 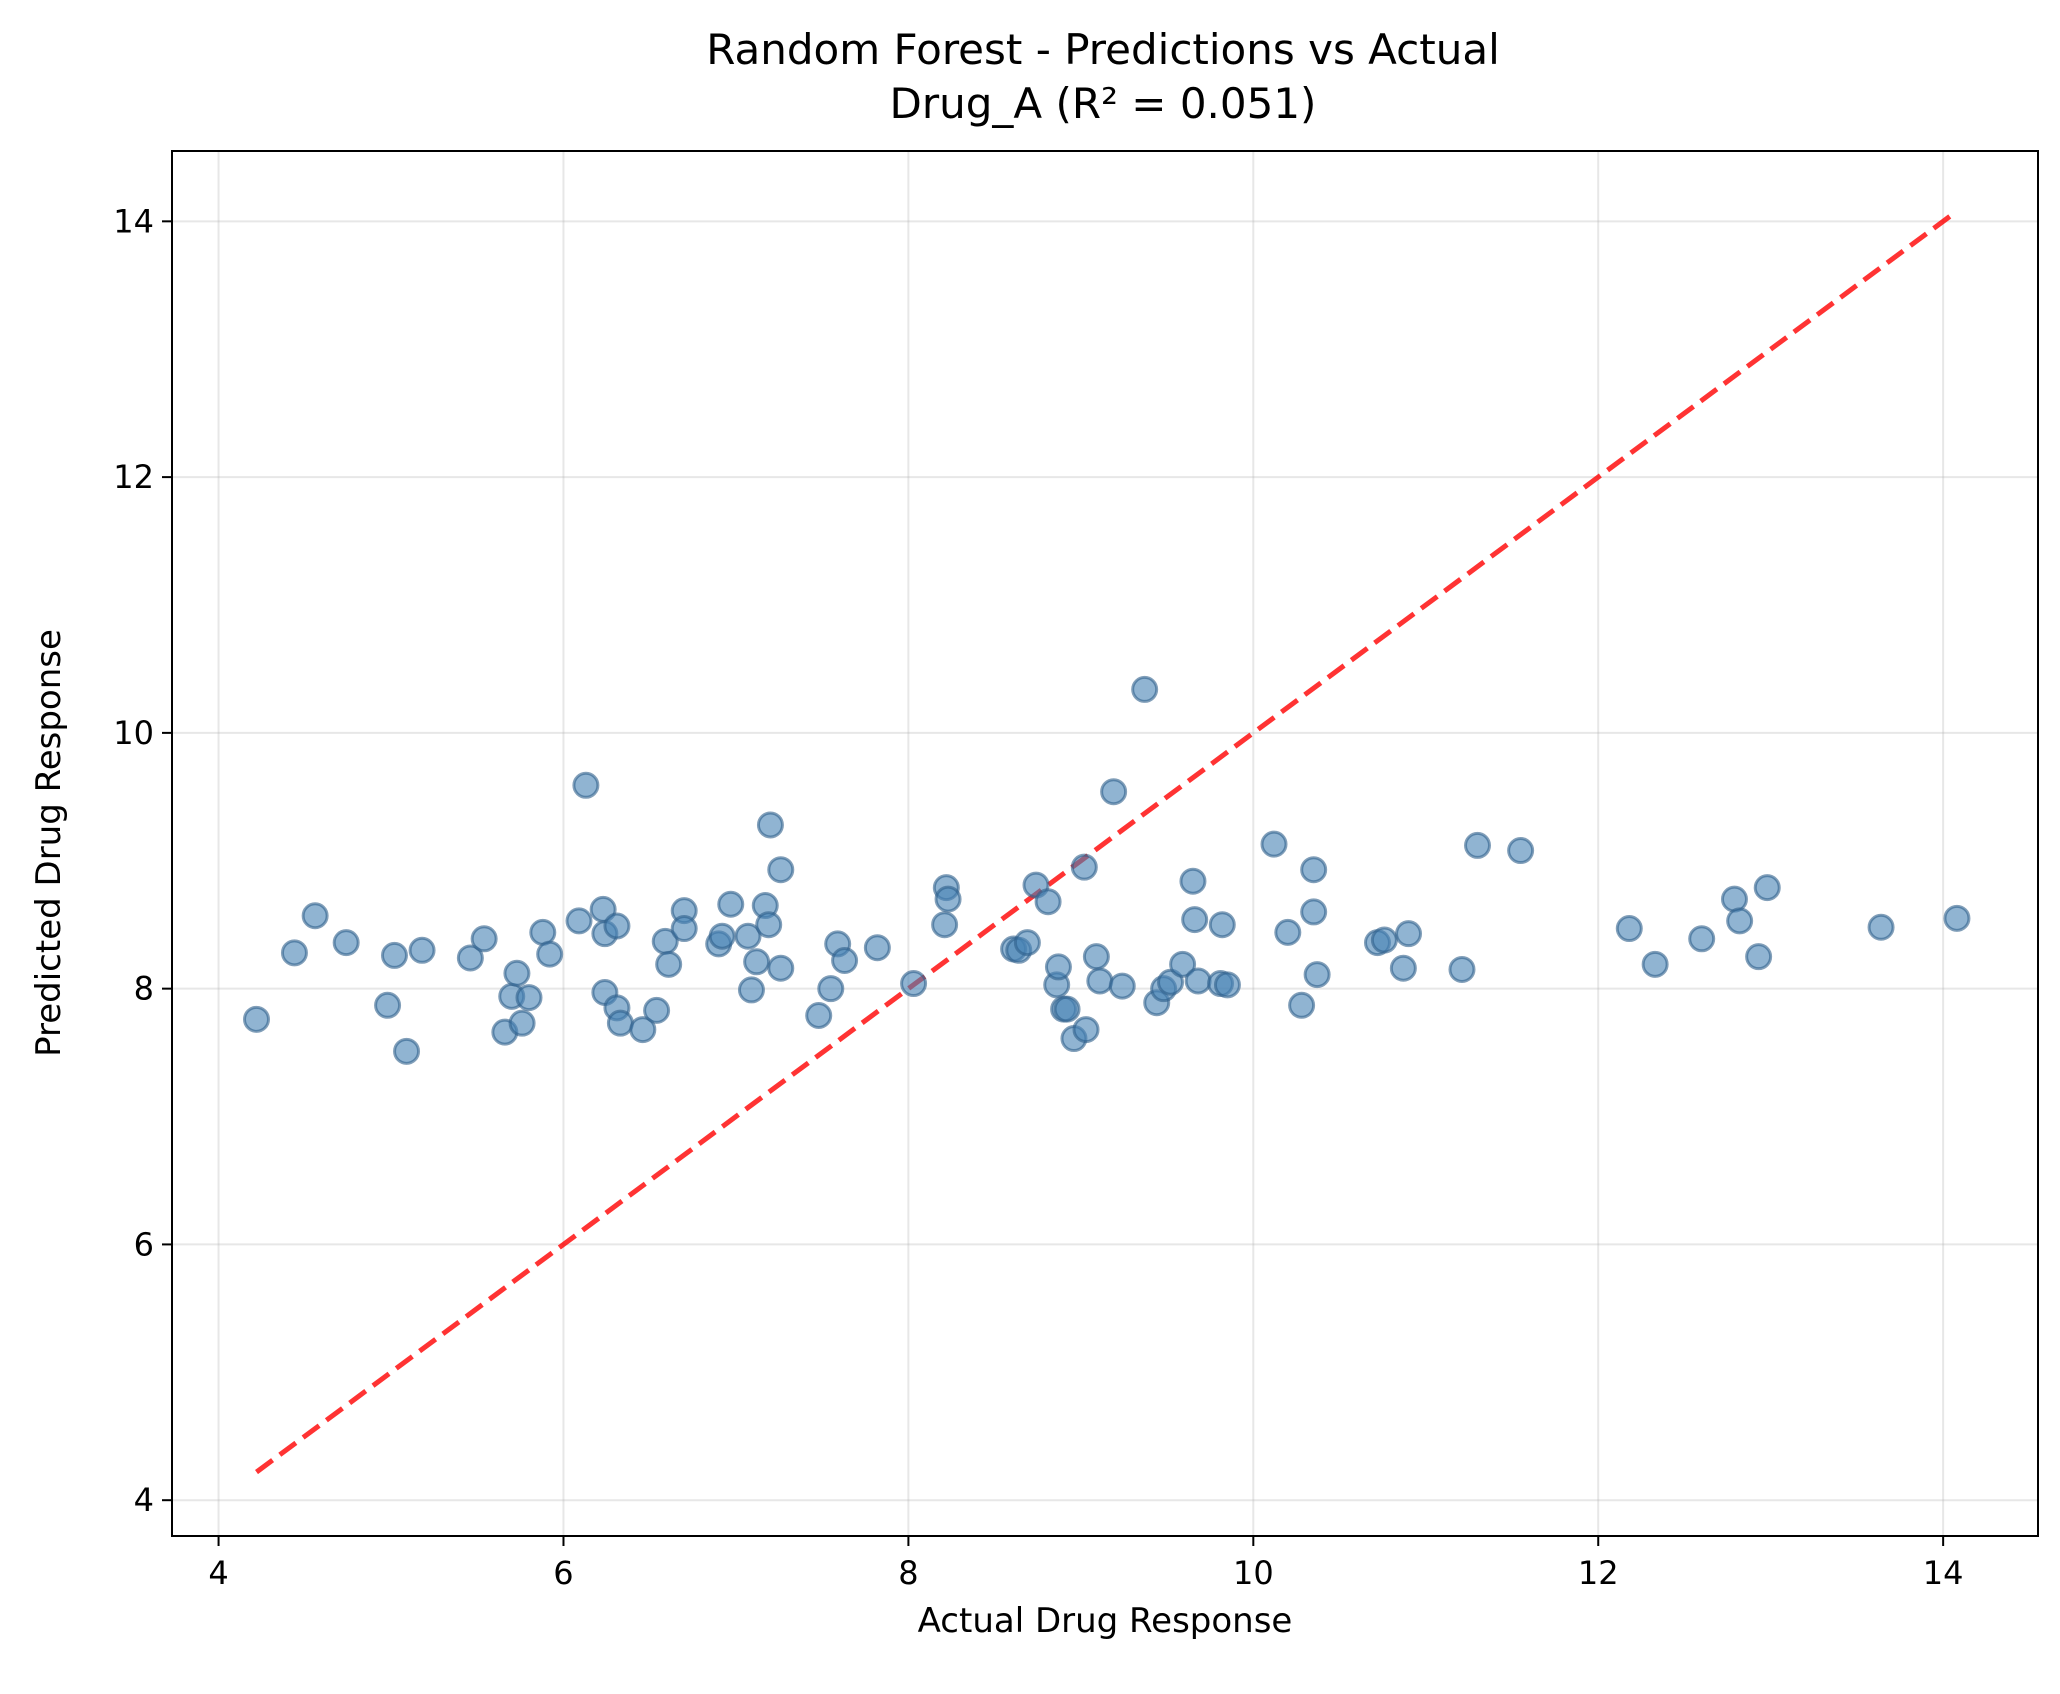 I want to click on y-tick-label: 14, so click(x=133, y=221).